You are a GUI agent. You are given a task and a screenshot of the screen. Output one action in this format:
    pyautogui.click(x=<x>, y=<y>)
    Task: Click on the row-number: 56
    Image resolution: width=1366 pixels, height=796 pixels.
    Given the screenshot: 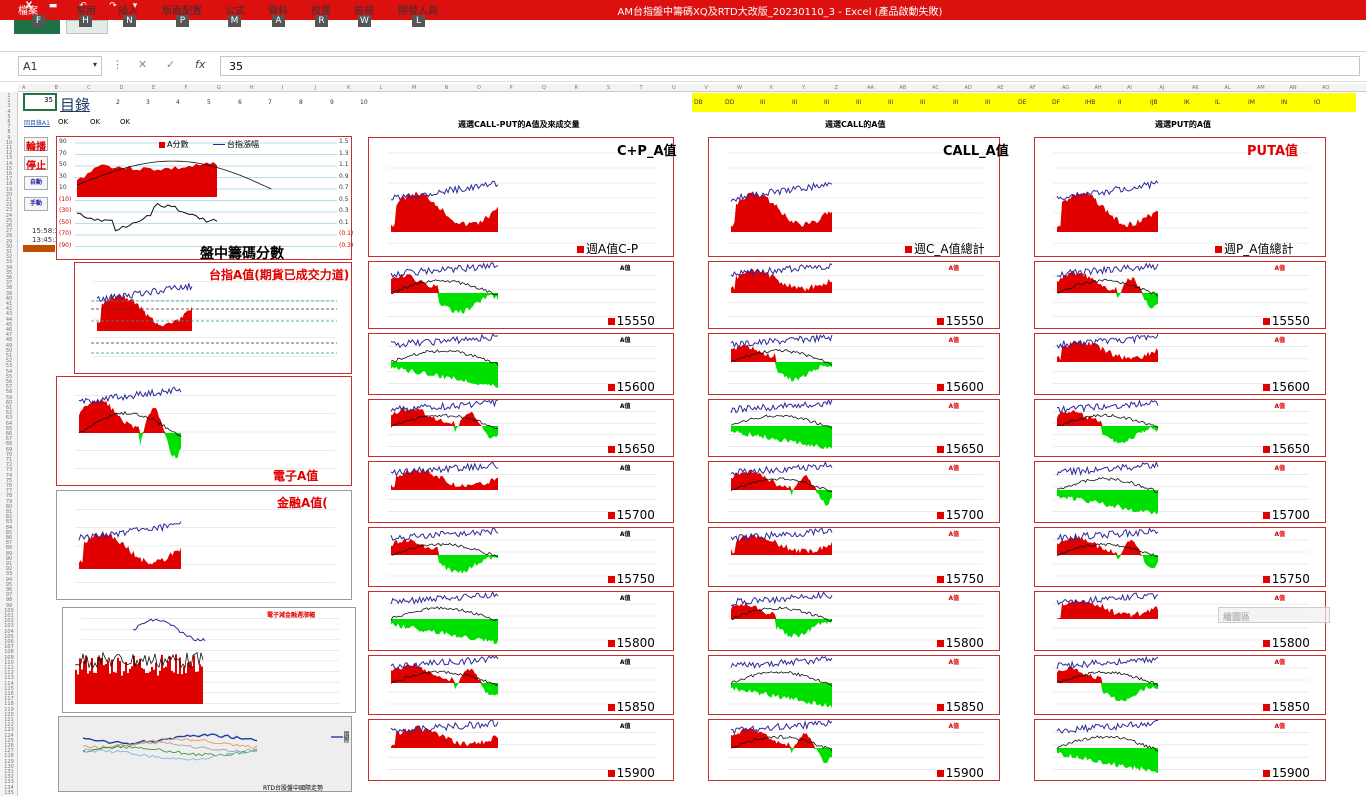 What is the action you would take?
    pyautogui.click(x=9, y=382)
    